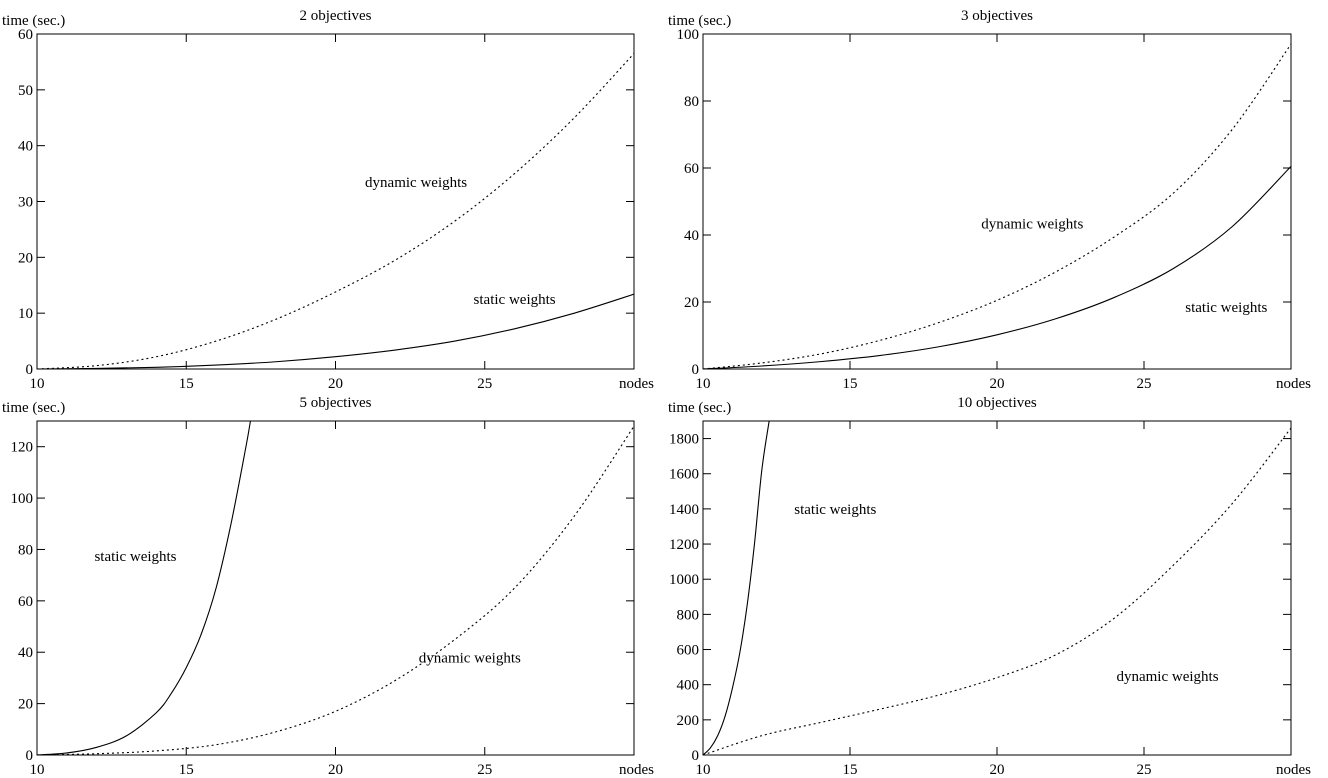 This screenshot has height=778, width=1328. What do you see at coordinates (688, 721) in the screenshot?
I see `y-tick-label: 200` at bounding box center [688, 721].